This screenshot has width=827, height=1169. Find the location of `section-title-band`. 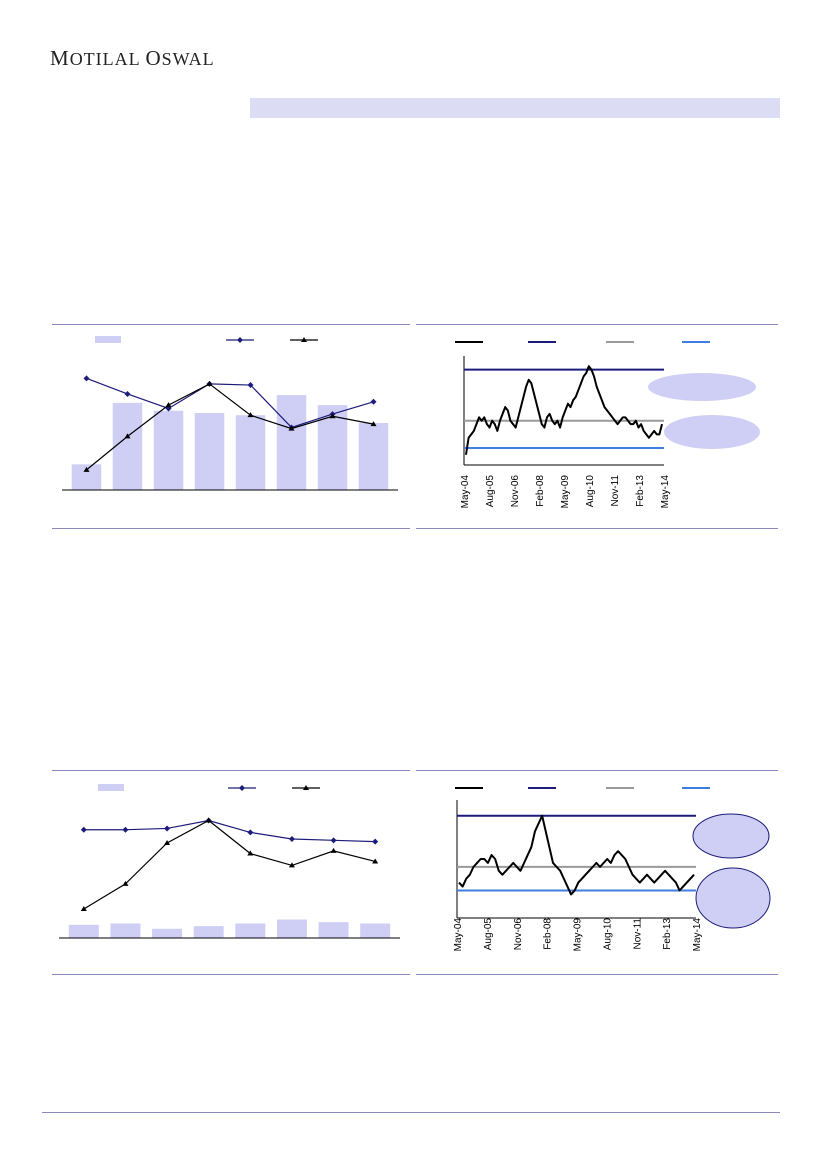

section-title-band is located at coordinates (515, 108).